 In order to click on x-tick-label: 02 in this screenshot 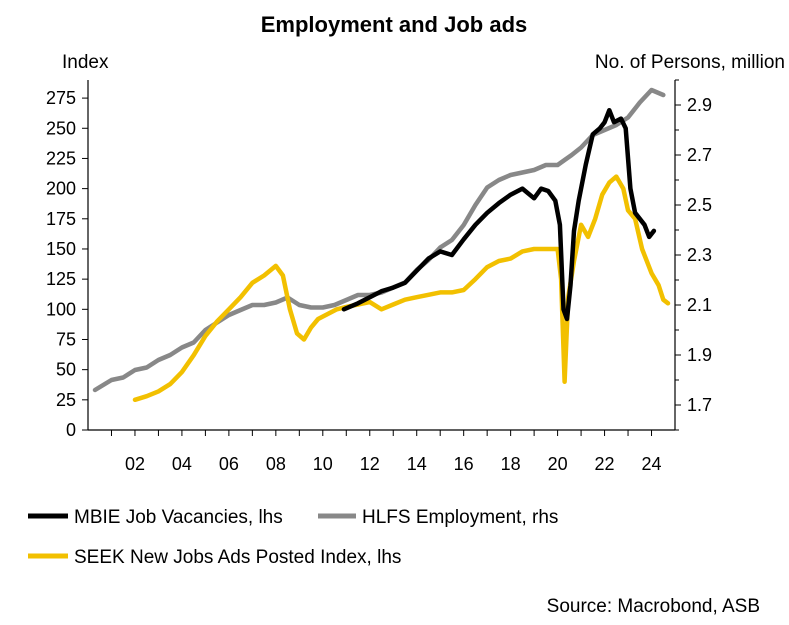, I will do `click(135, 464)`.